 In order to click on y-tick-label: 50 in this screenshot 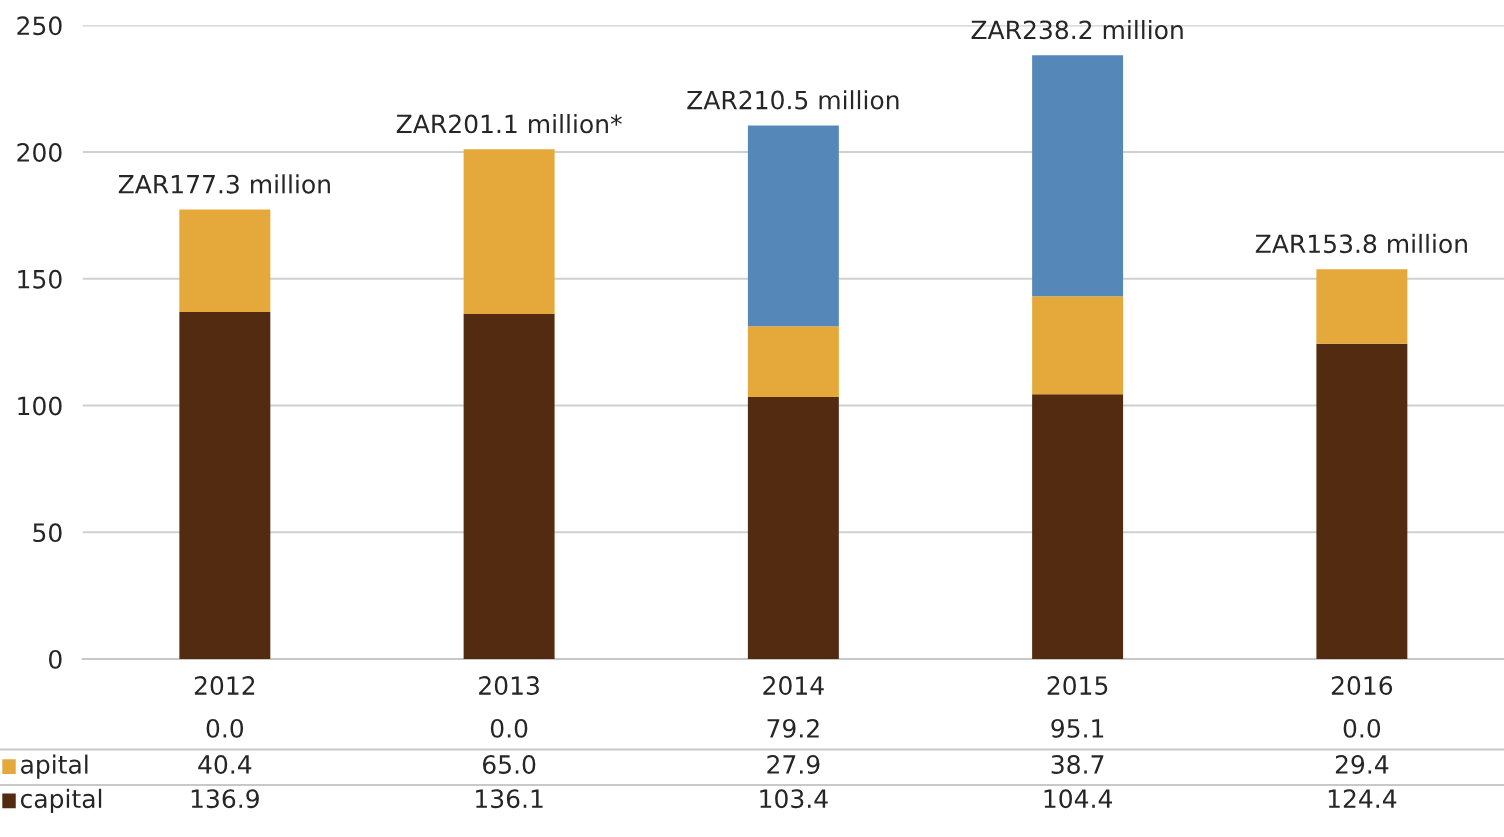, I will do `click(47, 533)`.